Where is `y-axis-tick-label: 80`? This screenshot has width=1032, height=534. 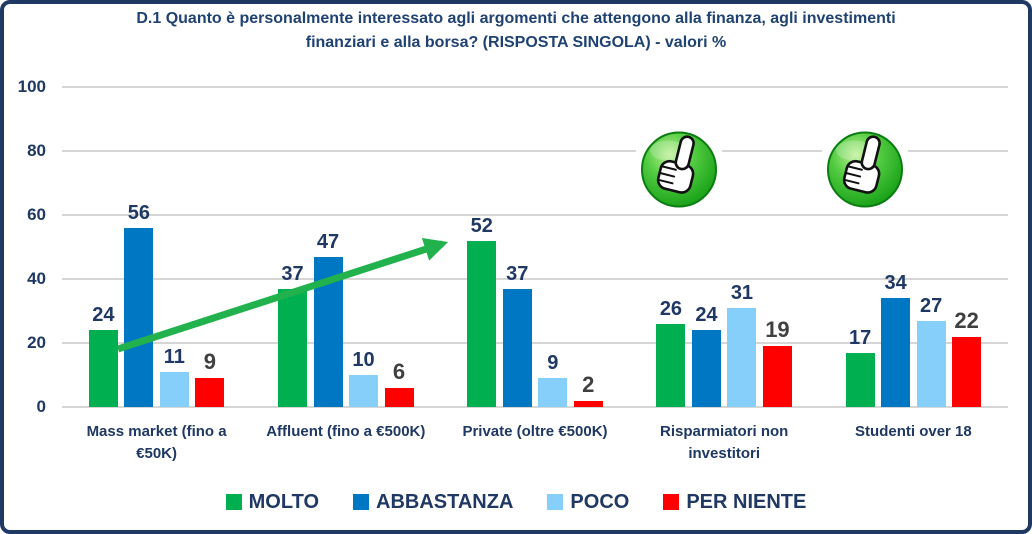 y-axis-tick-label: 80 is located at coordinates (36, 150).